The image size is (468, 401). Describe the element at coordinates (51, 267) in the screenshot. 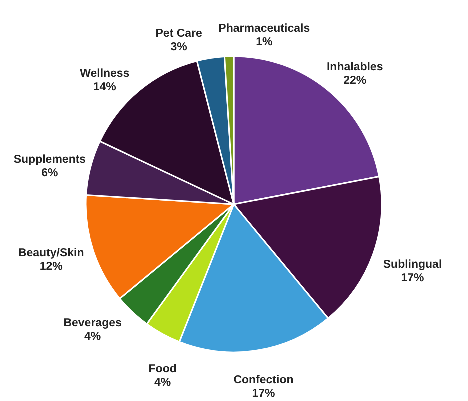

I see `data-label: 12%` at that location.